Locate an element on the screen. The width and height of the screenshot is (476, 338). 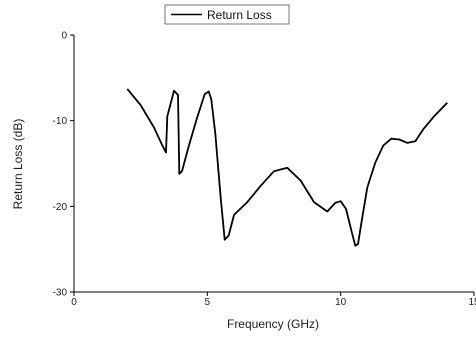
x-tick-label: 5 is located at coordinates (208, 302).